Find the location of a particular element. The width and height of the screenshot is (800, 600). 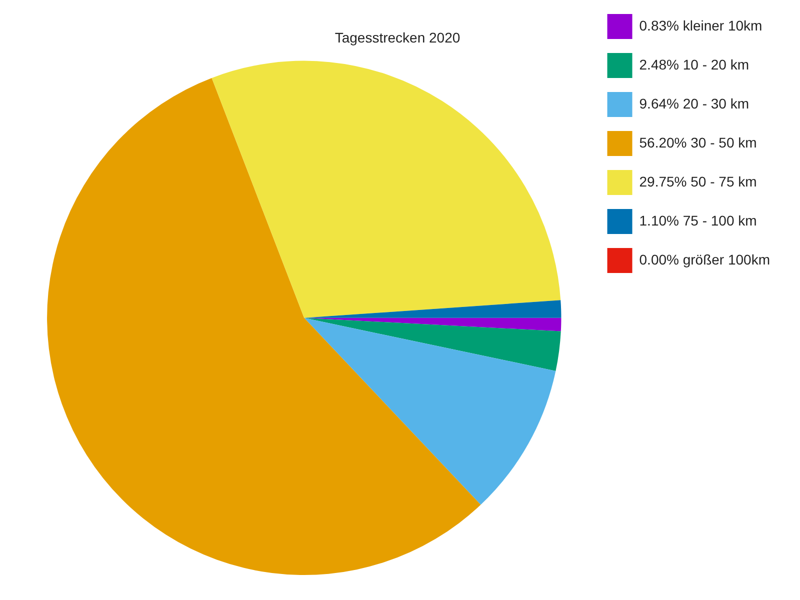

legend-label: 0.00% größer 100km is located at coordinates (704, 259).